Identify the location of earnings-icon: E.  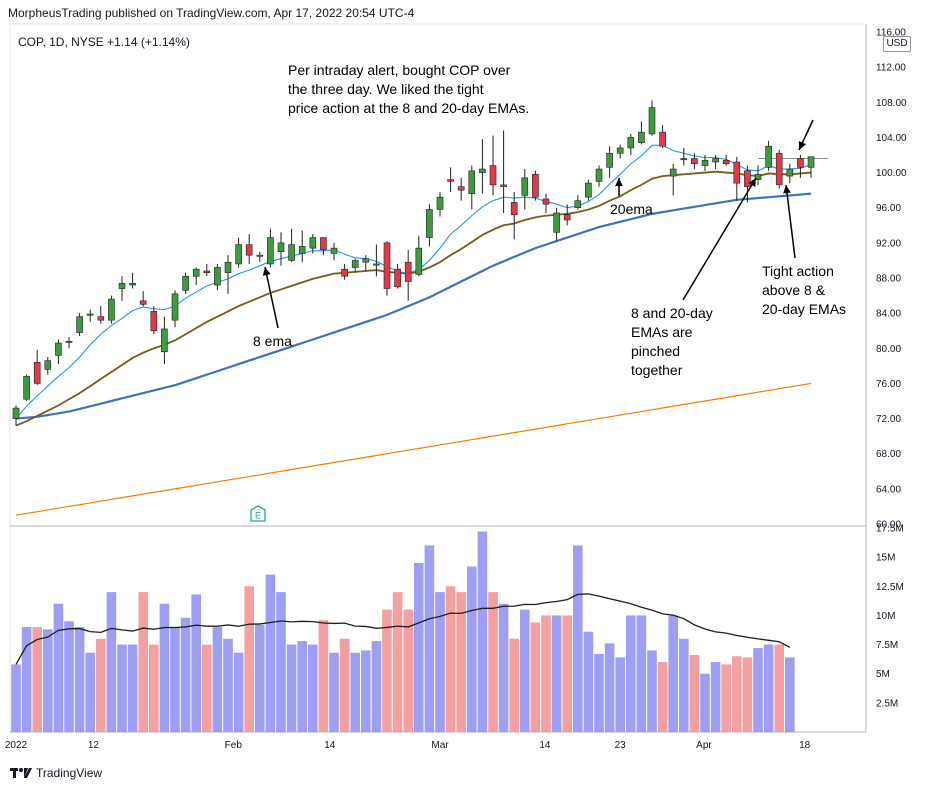
(258, 513).